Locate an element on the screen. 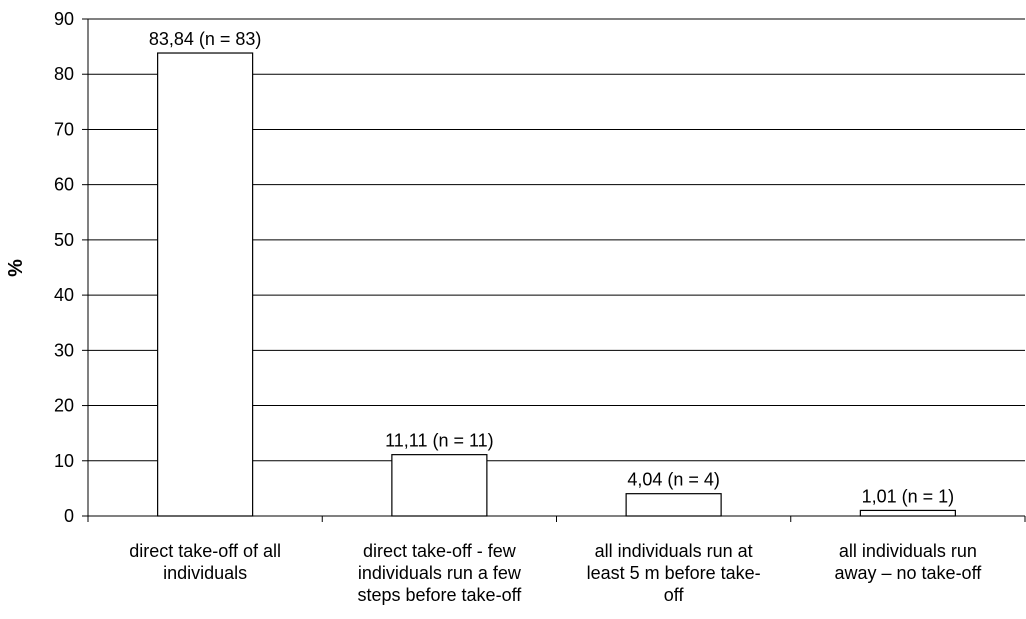  x-category-label: all individuals run away – no take-off is located at coordinates (908, 562).